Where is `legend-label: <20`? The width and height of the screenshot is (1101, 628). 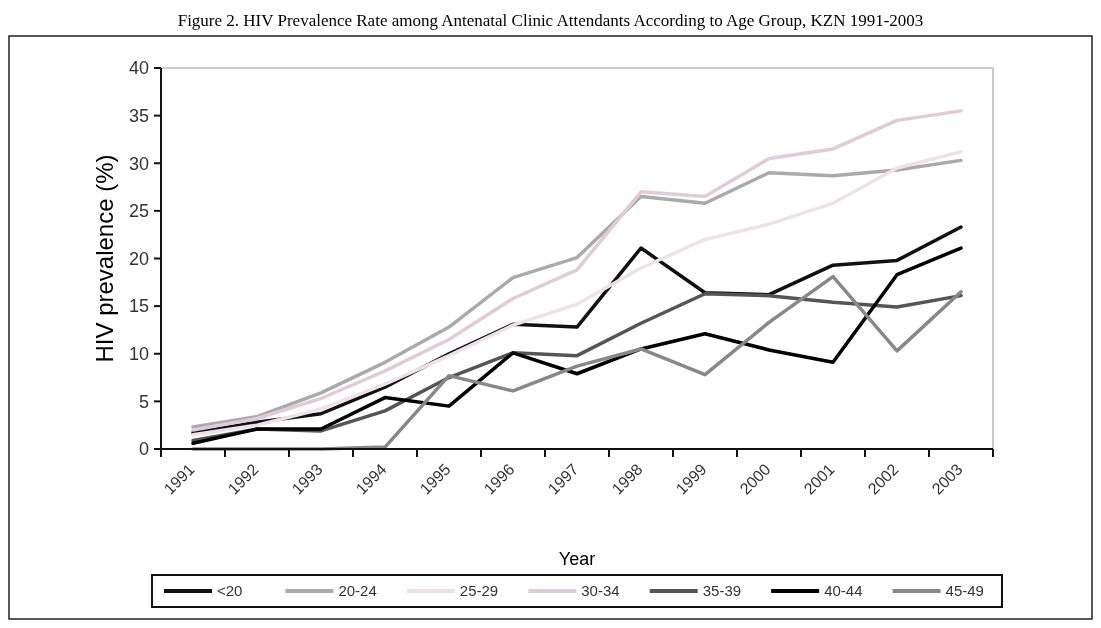
legend-label: <20 is located at coordinates (230, 591).